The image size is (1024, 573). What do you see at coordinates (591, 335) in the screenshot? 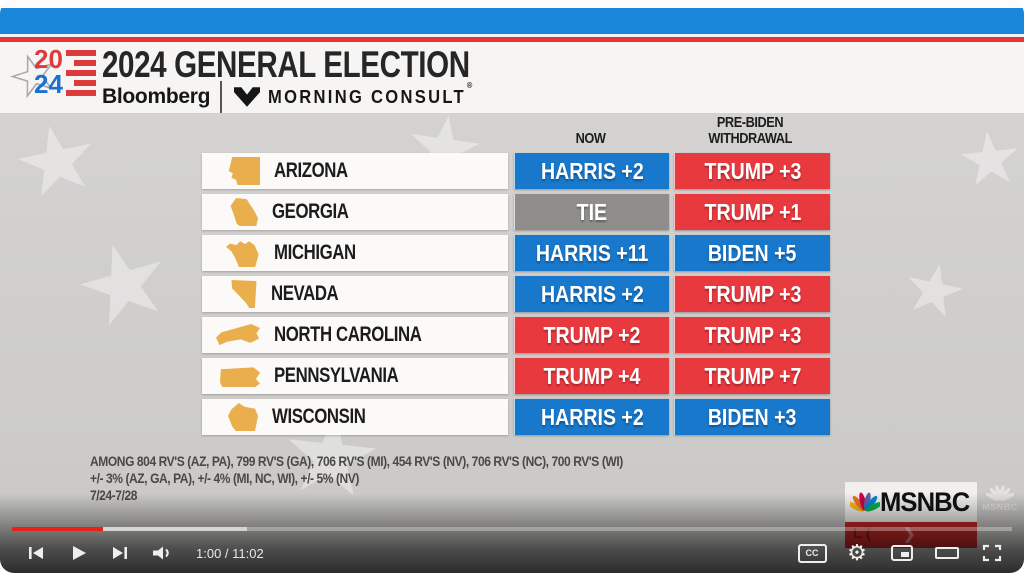
I see `now-result-cell: TRUMP +2` at bounding box center [591, 335].